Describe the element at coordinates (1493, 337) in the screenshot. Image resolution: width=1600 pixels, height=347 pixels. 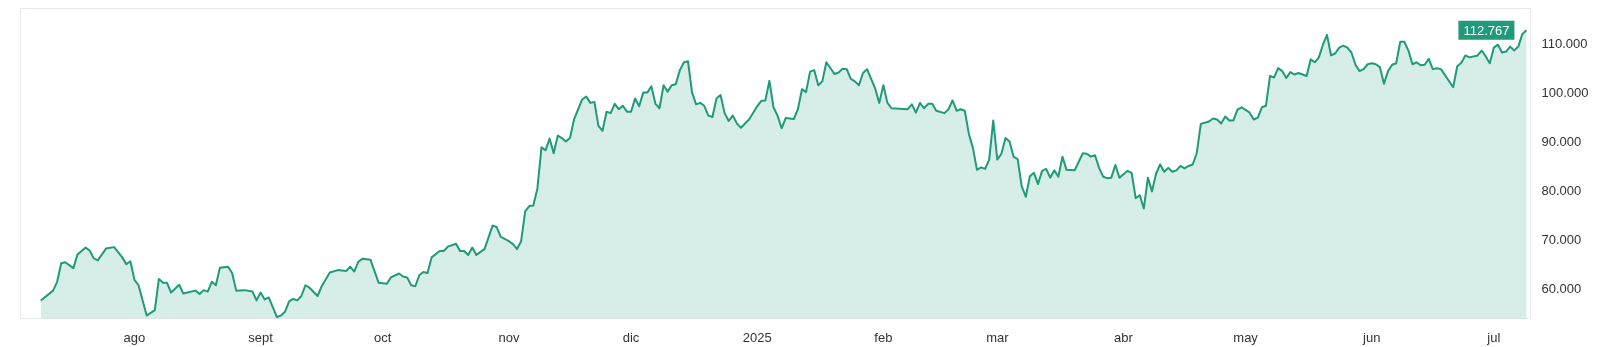
I see `x-tick-label: jul` at that location.